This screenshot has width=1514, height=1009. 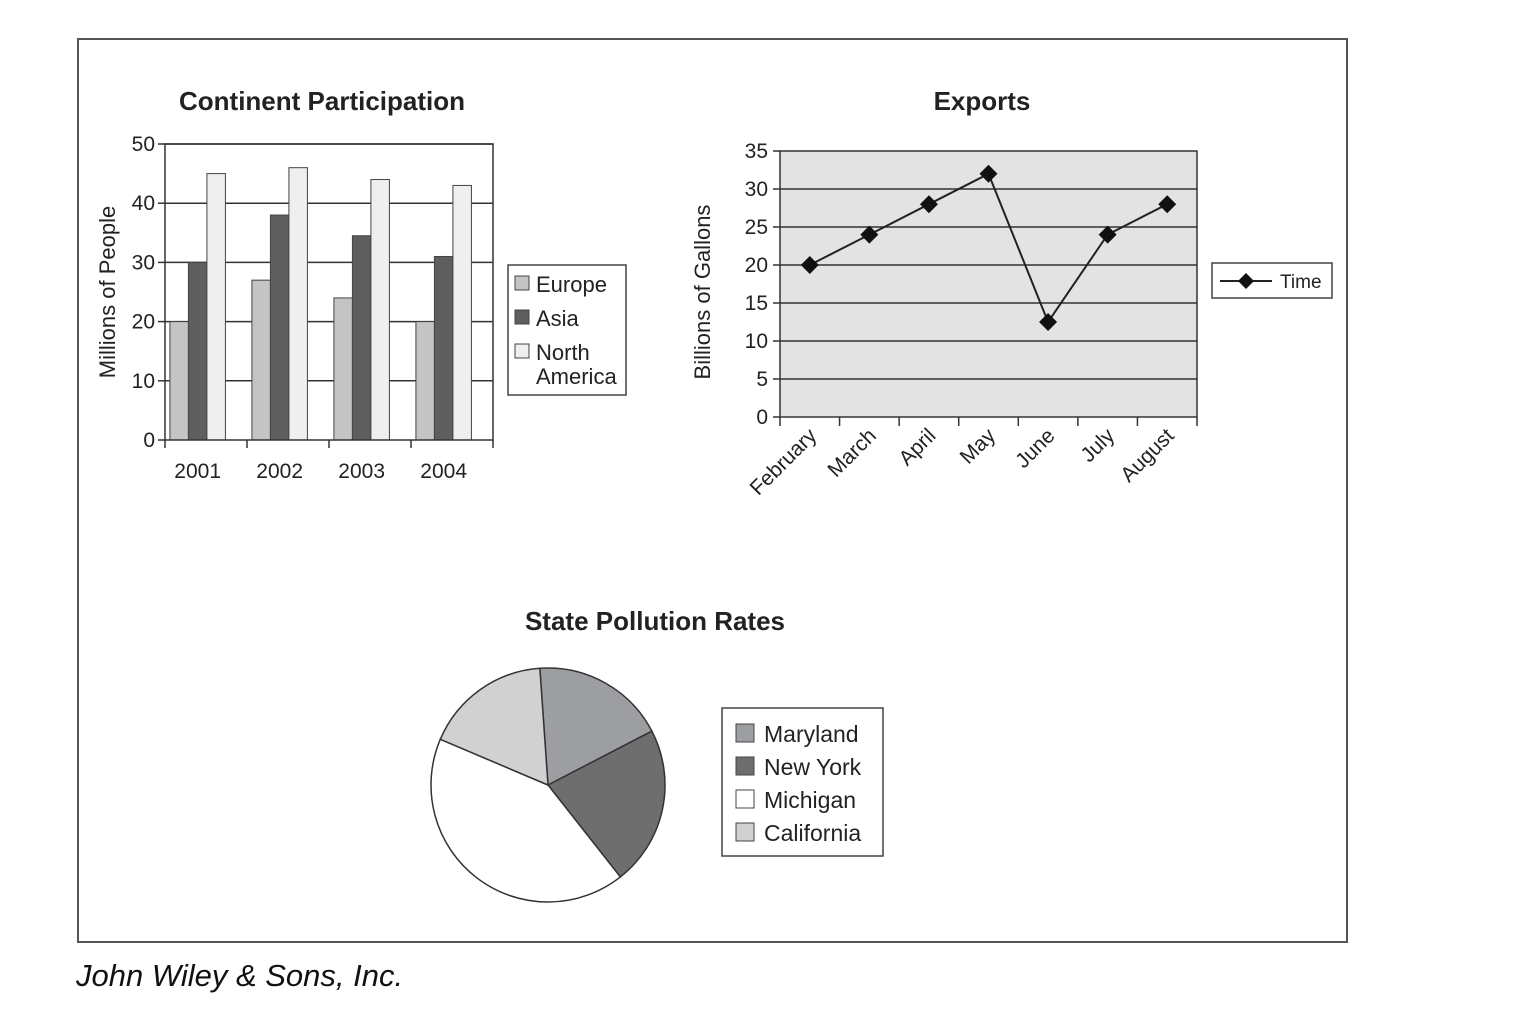 What do you see at coordinates (143, 203) in the screenshot?
I see `bar-y-tick-label: 40` at bounding box center [143, 203].